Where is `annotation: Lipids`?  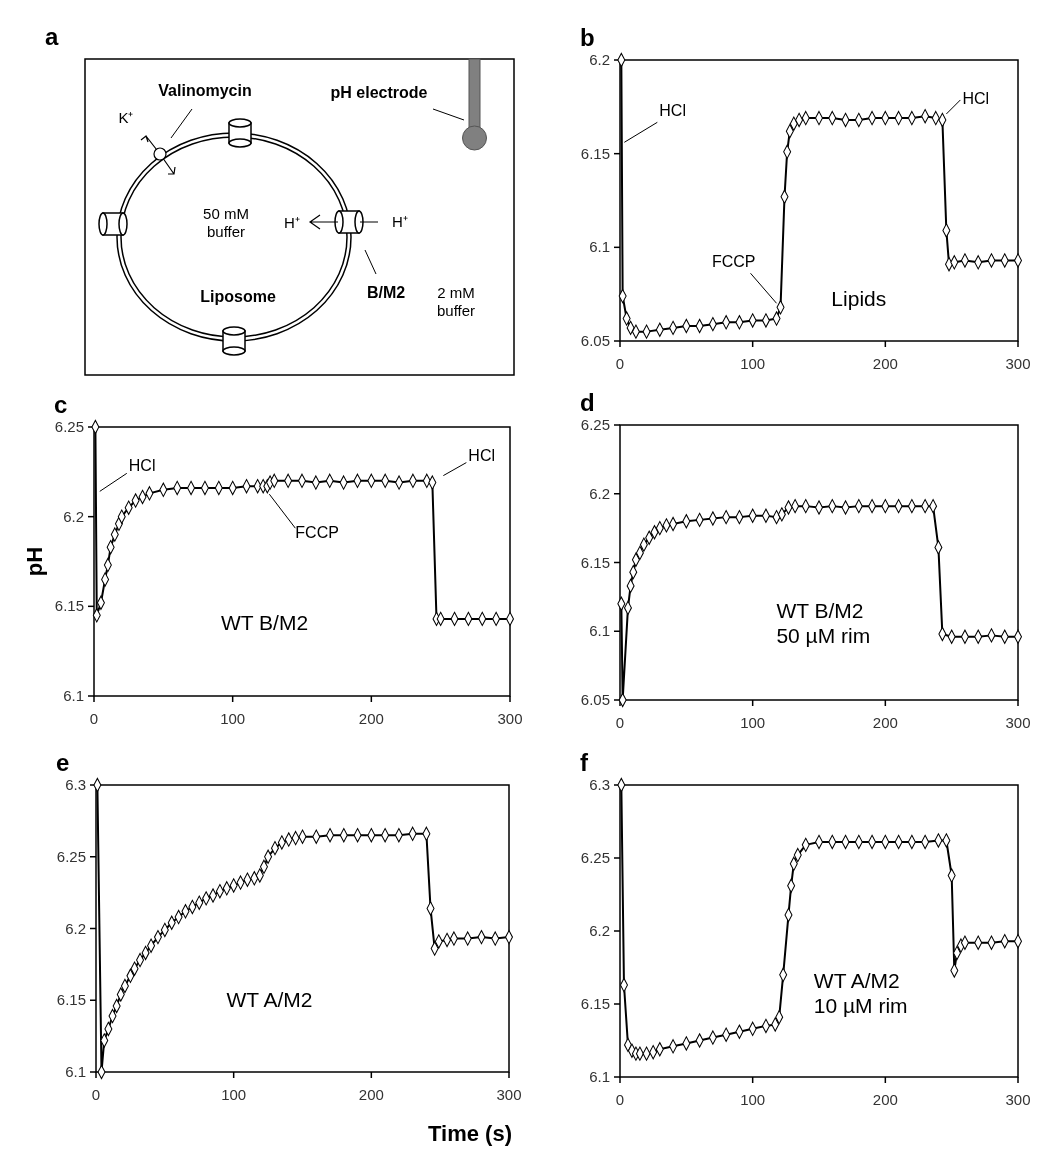
annotation: Lipids is located at coordinates (859, 298).